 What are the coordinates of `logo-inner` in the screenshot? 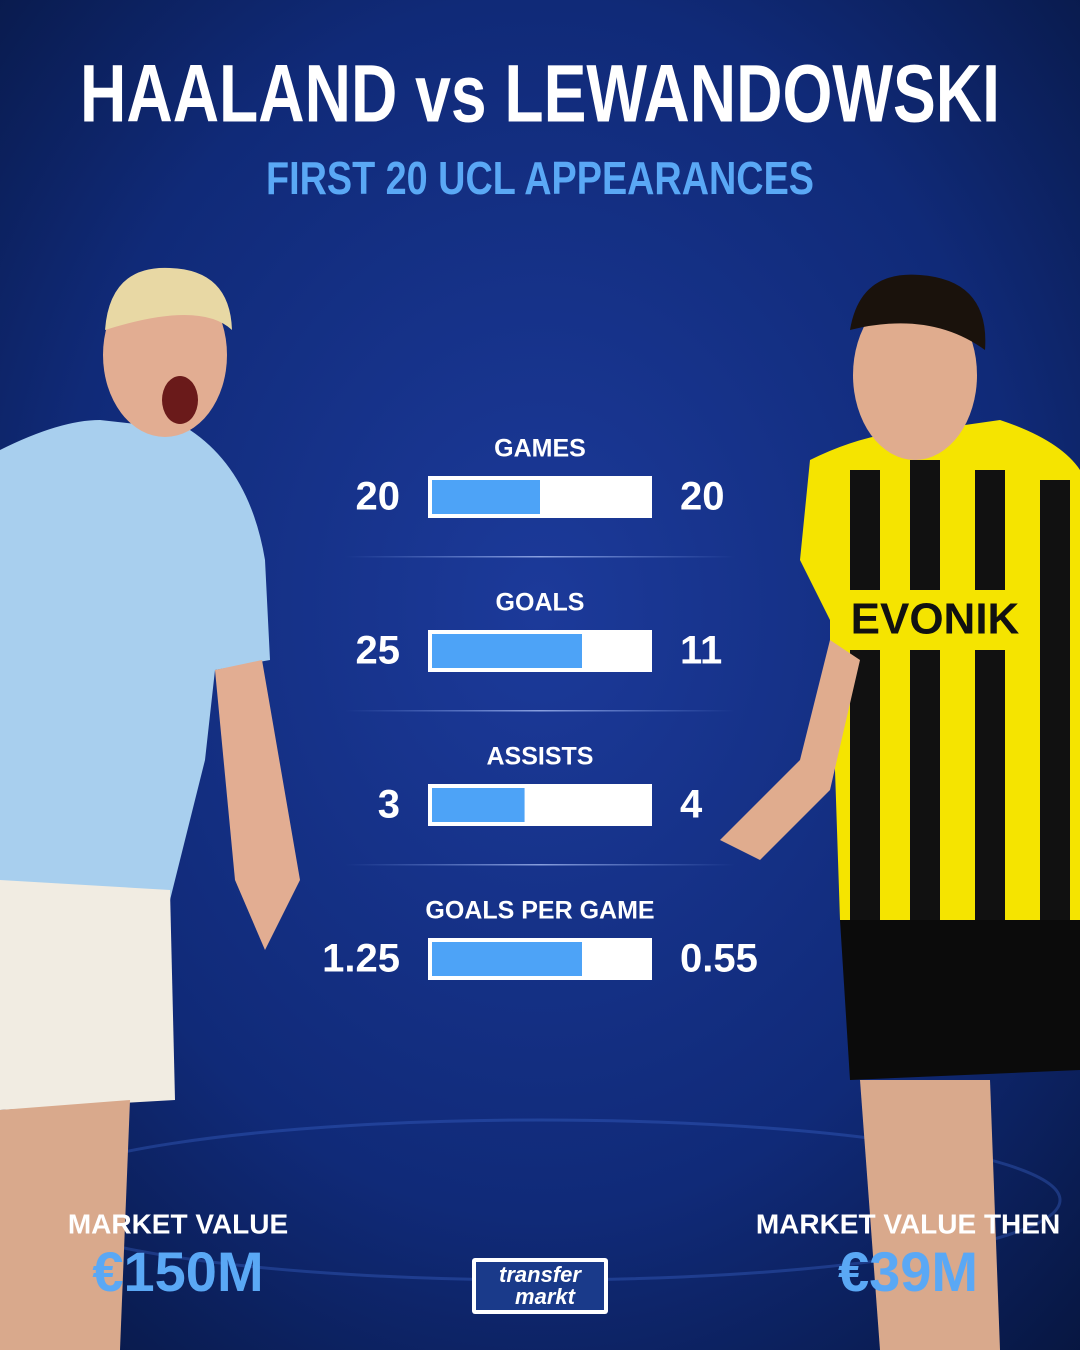 It's located at (540, 1286).